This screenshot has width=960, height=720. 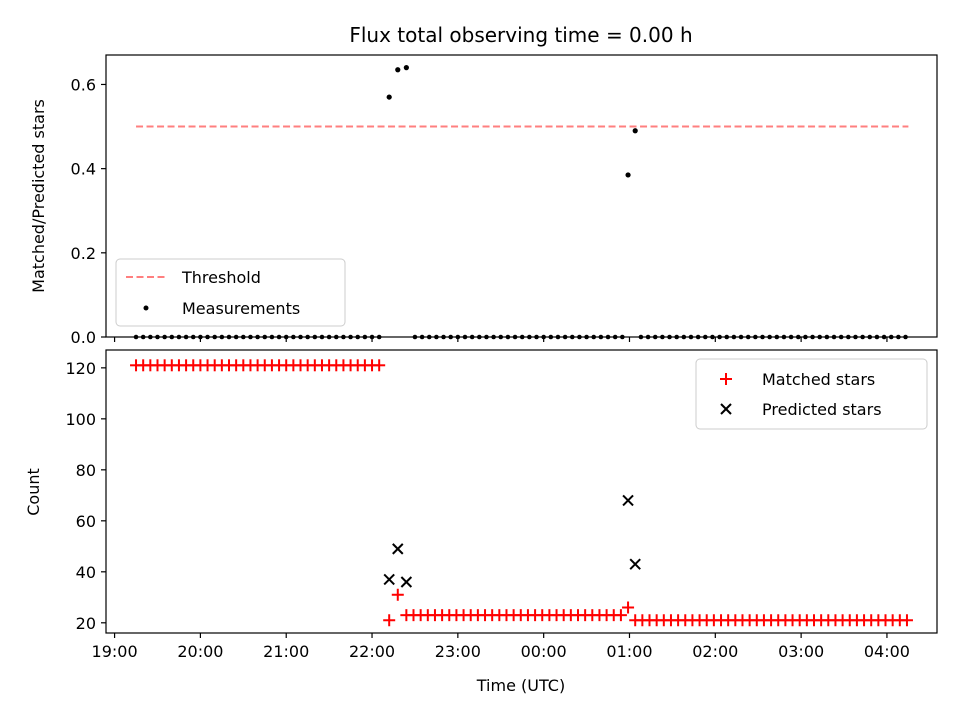 I want to click on bottom-y-tick-label: 100, so click(x=80, y=419).